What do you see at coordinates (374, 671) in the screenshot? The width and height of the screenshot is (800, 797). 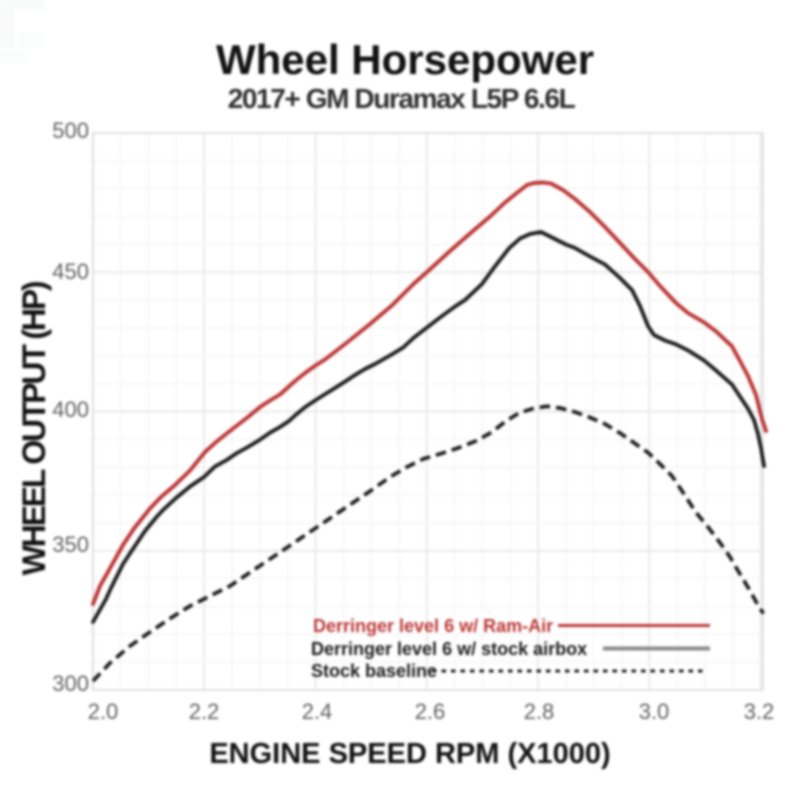 I see `svg-text: Stock baseline` at bounding box center [374, 671].